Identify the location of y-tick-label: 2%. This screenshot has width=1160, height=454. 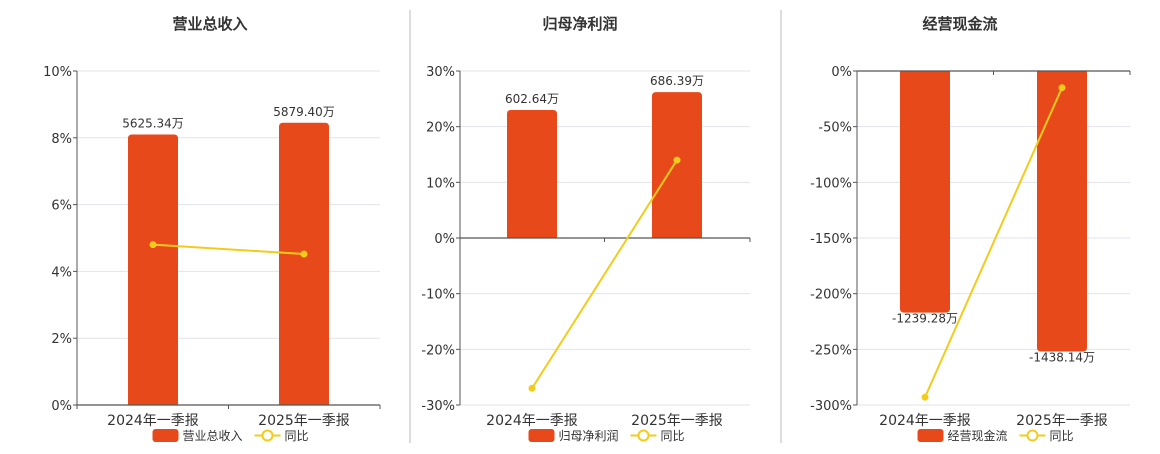
(61, 339).